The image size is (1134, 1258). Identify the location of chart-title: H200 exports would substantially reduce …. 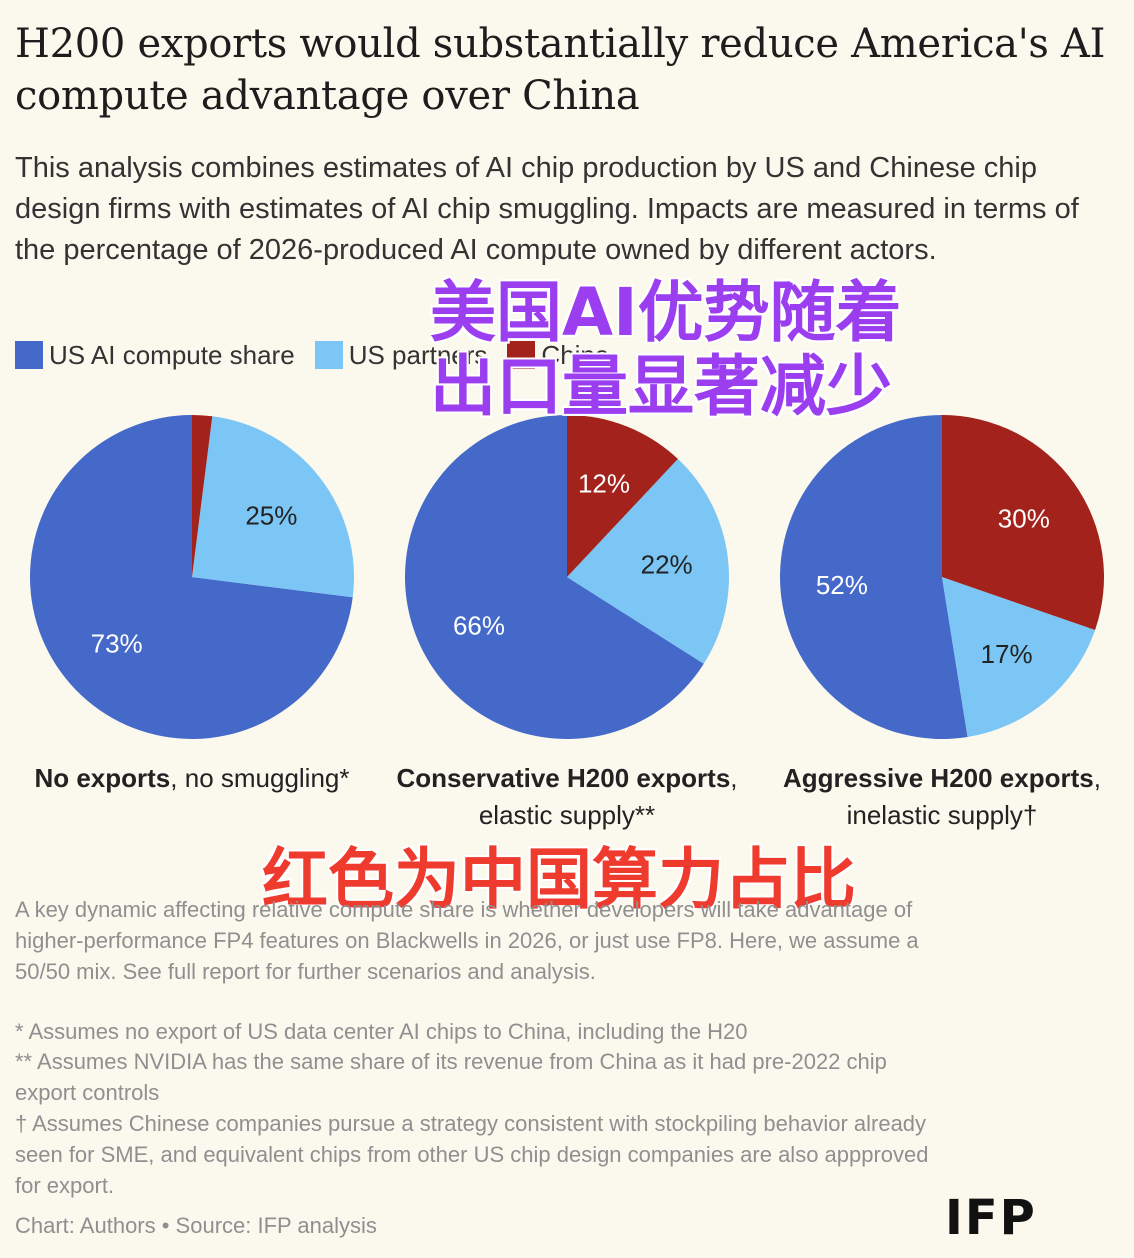
(560, 70).